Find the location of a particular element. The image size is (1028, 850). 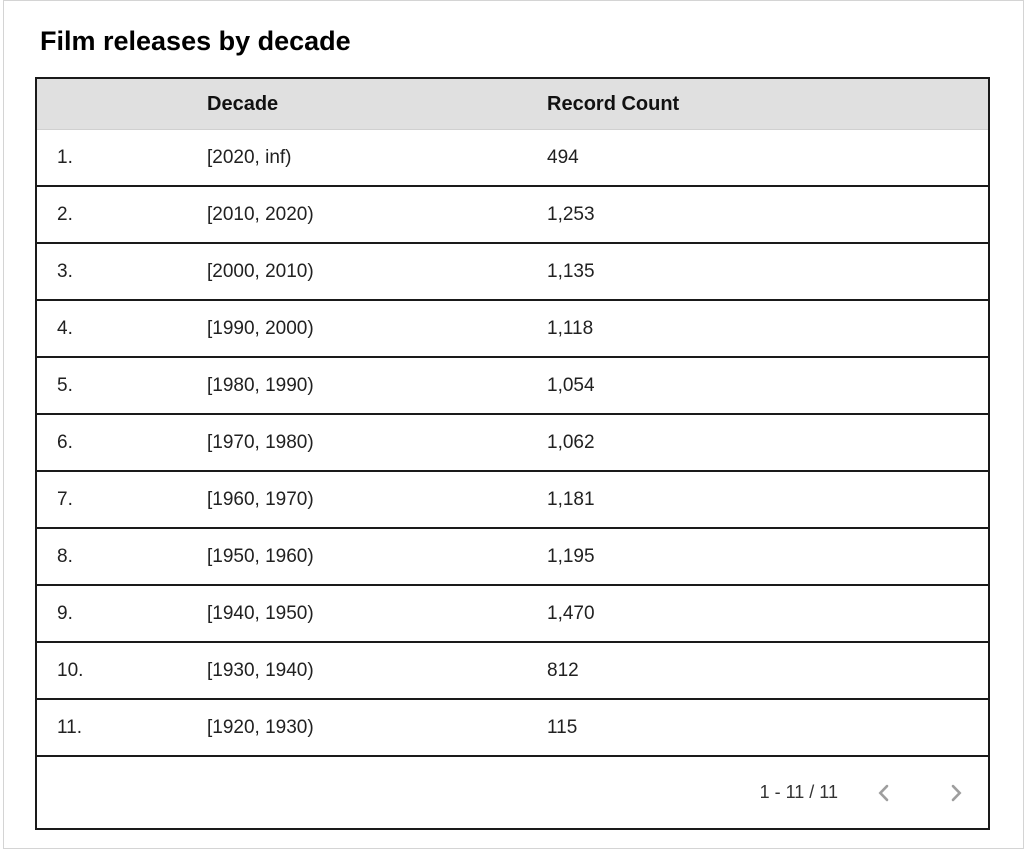

table-row: 4. [1990, 2000) 1,118 is located at coordinates (512, 328).